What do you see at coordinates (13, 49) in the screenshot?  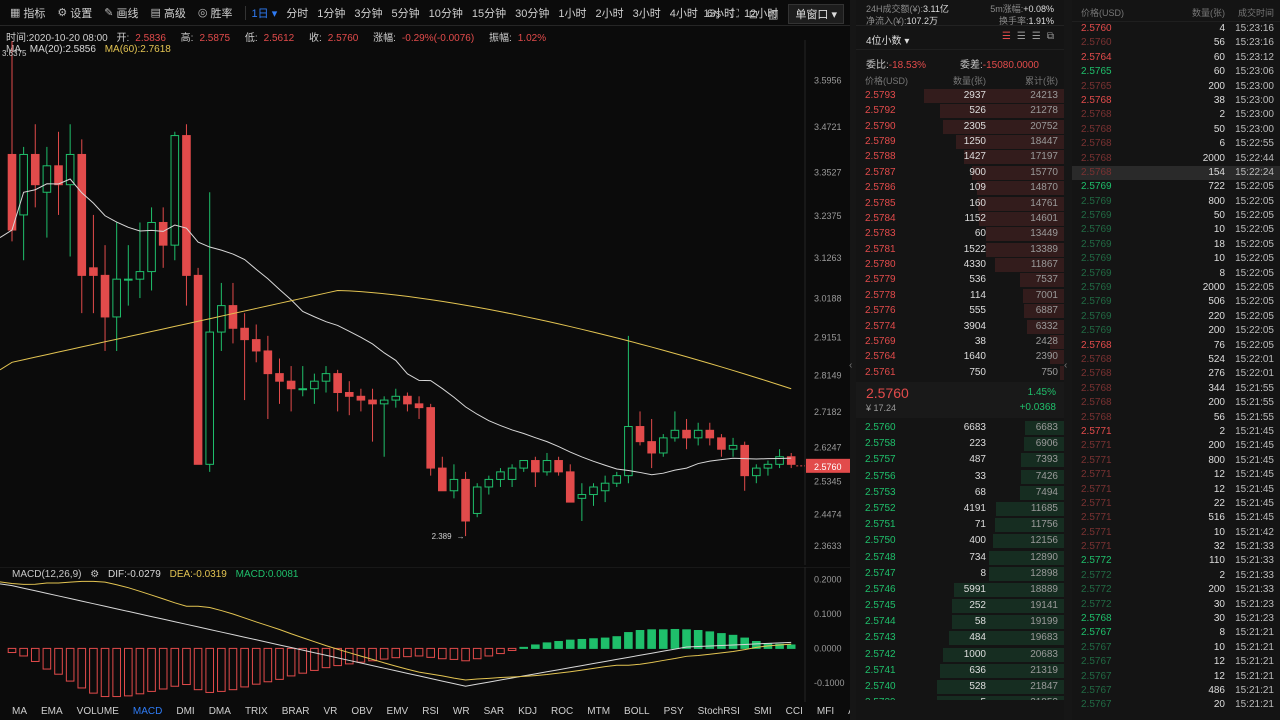 I see `ma-label: MA` at bounding box center [13, 49].